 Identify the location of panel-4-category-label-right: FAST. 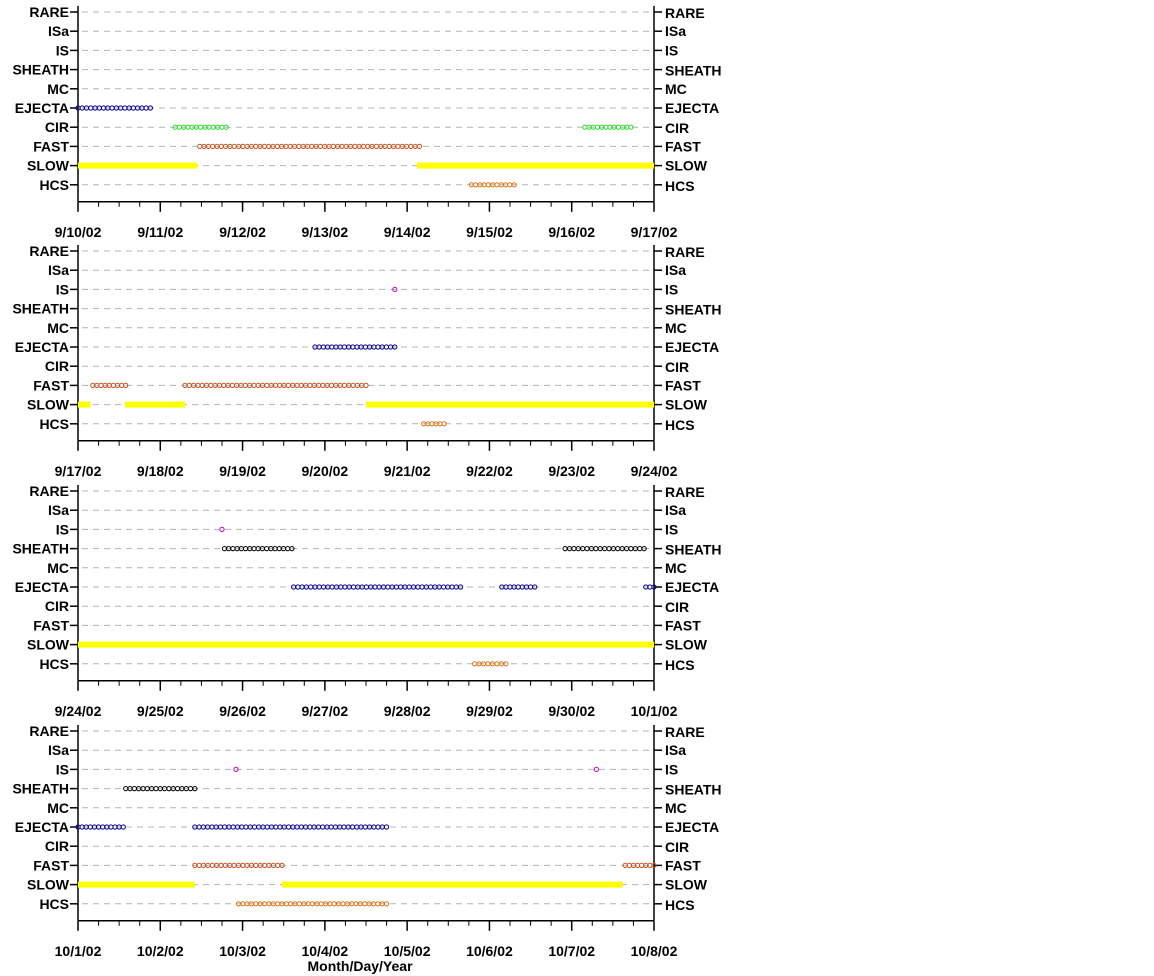
(683, 865).